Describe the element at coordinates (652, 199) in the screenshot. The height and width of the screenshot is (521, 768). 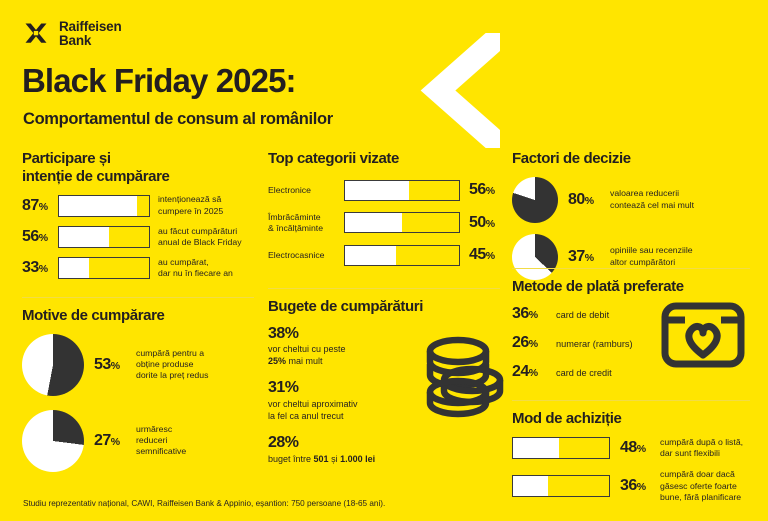
I see `pie-label-80: valoarea reducerii contează cel mai mult` at that location.